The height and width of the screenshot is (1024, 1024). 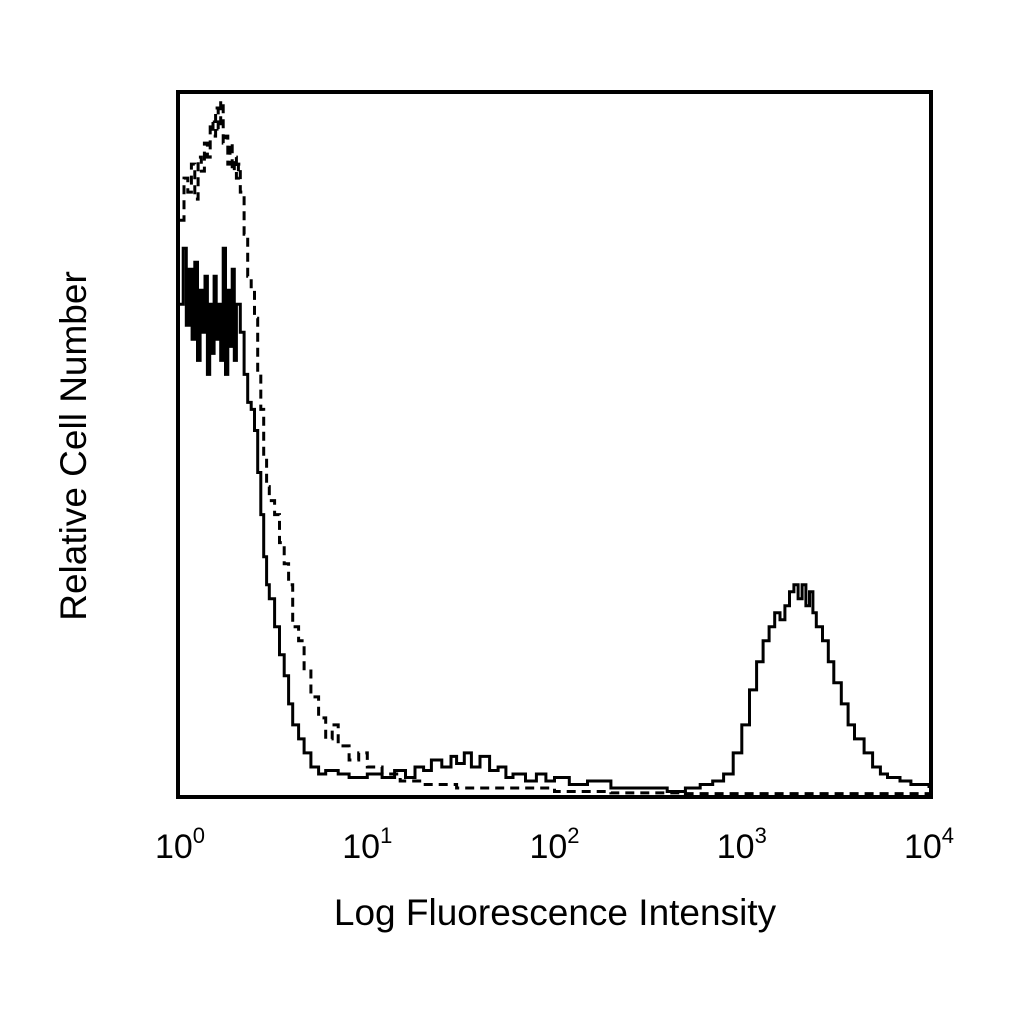 What do you see at coordinates (761, 835) in the screenshot?
I see `x-tick-exponent: 3` at bounding box center [761, 835].